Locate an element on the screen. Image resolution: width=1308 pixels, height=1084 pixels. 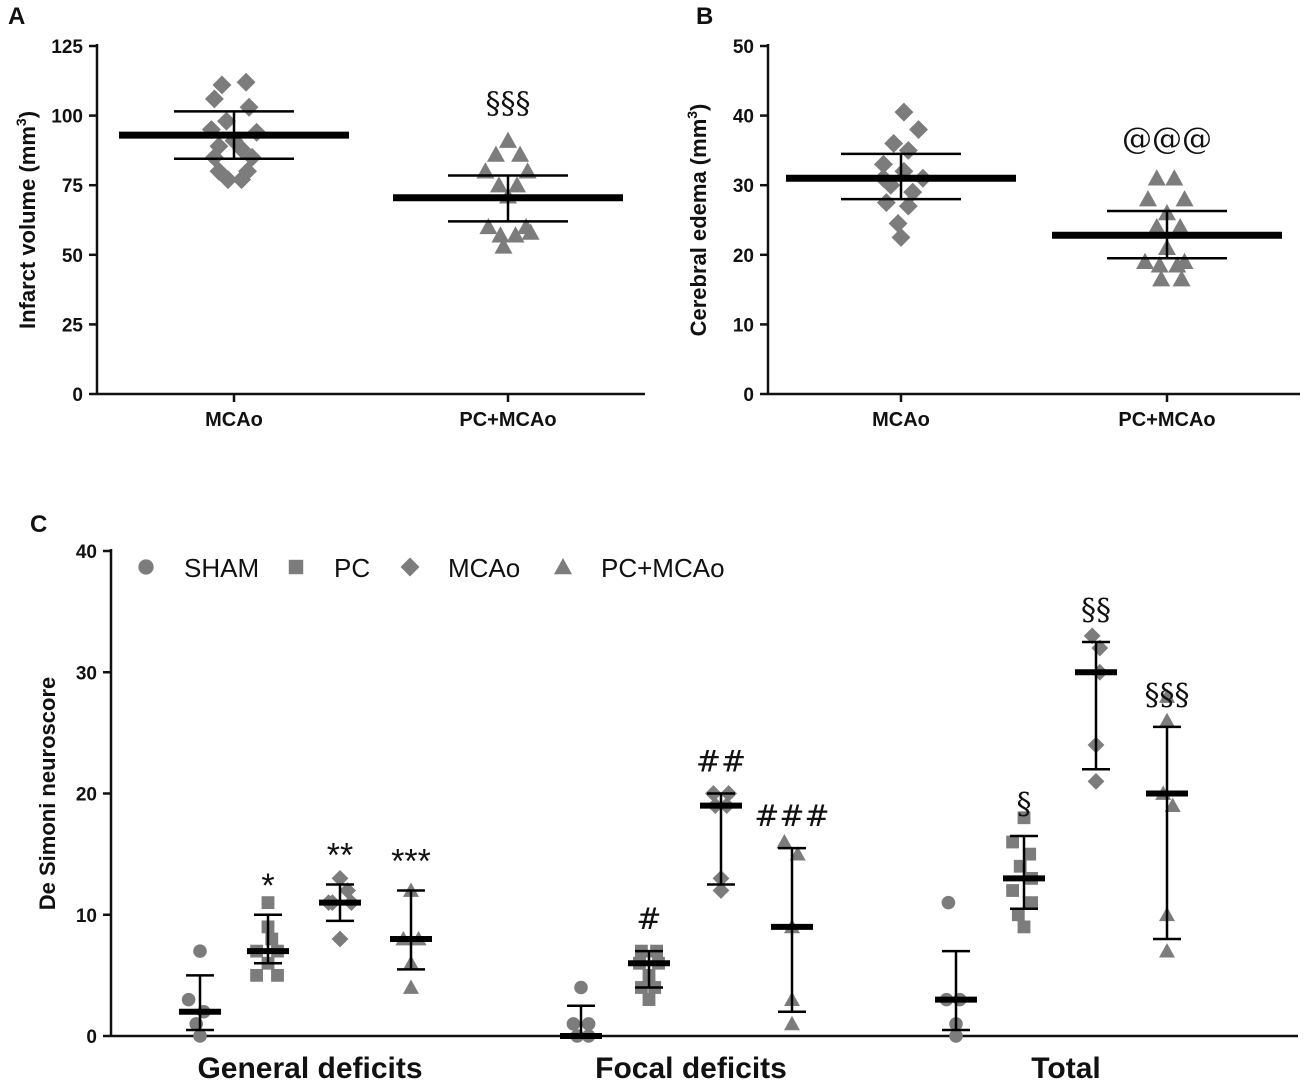
panel-letter: C is located at coordinates (38, 524).